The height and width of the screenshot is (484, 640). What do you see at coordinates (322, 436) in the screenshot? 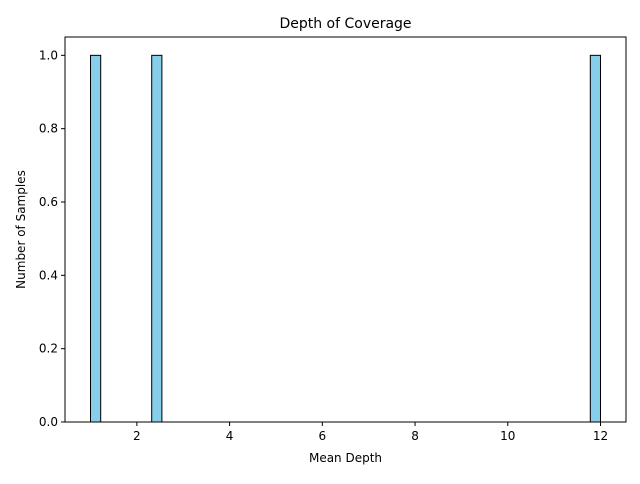
I see `x-tick-label: 6` at bounding box center [322, 436].